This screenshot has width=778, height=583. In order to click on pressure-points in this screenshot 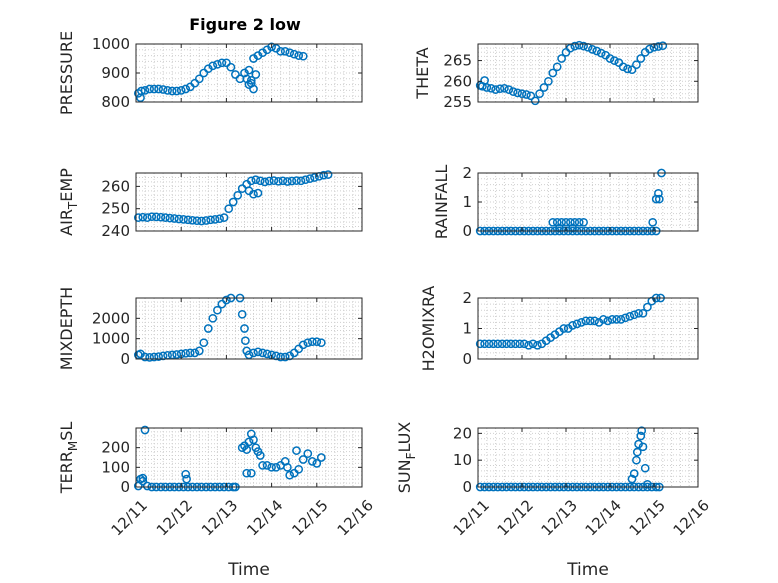, I will do `click(220, 72)`.